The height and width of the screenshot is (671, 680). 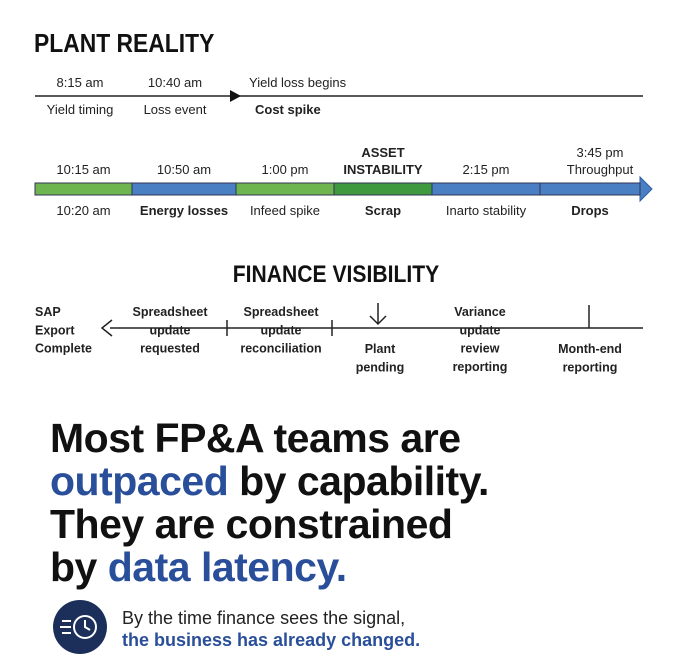 I want to click on headline: Most FP&A teams are, so click(x=255, y=438).